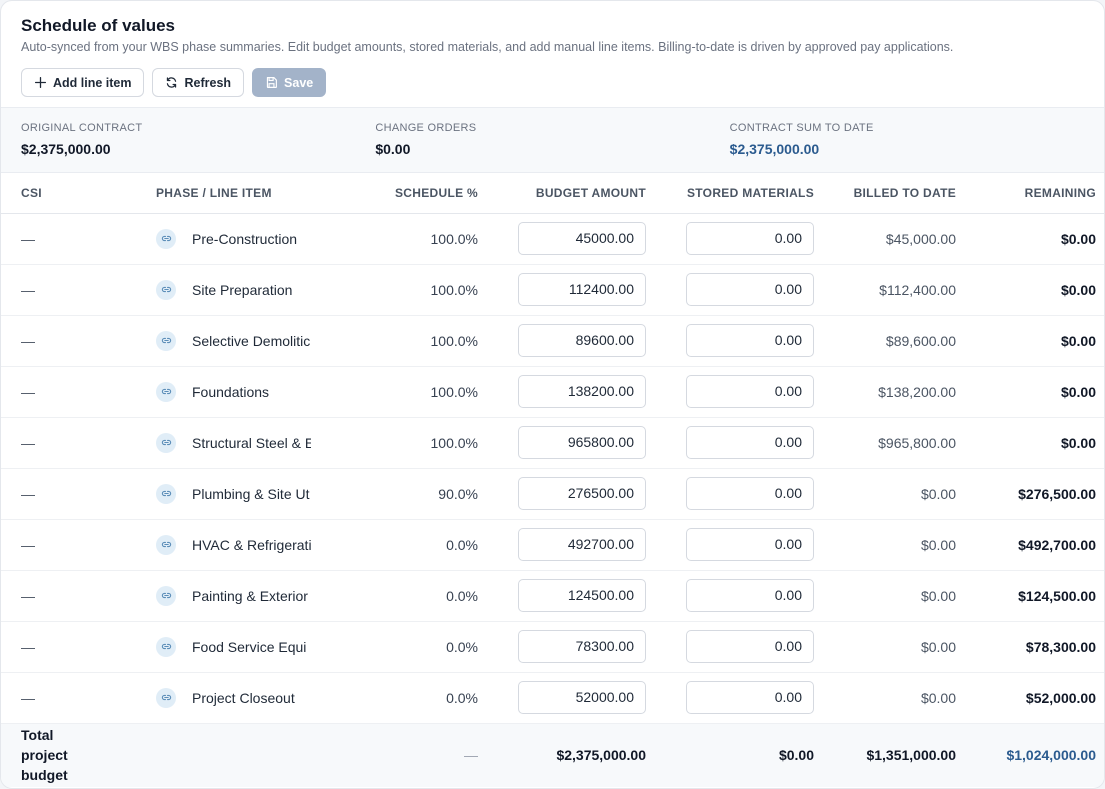  I want to click on refresh-icon, so click(172, 82).